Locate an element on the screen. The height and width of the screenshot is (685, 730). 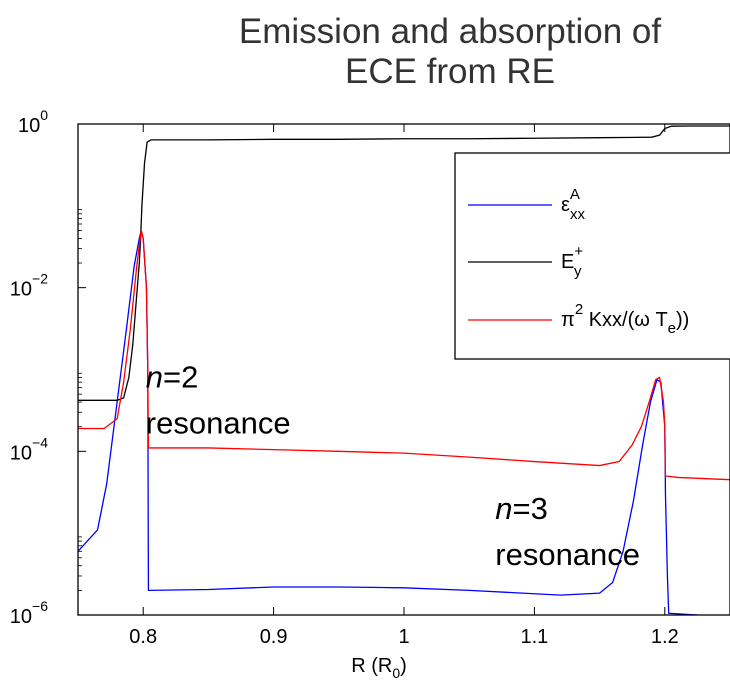
annotation-resonance-2: resonance is located at coordinates (567, 554).